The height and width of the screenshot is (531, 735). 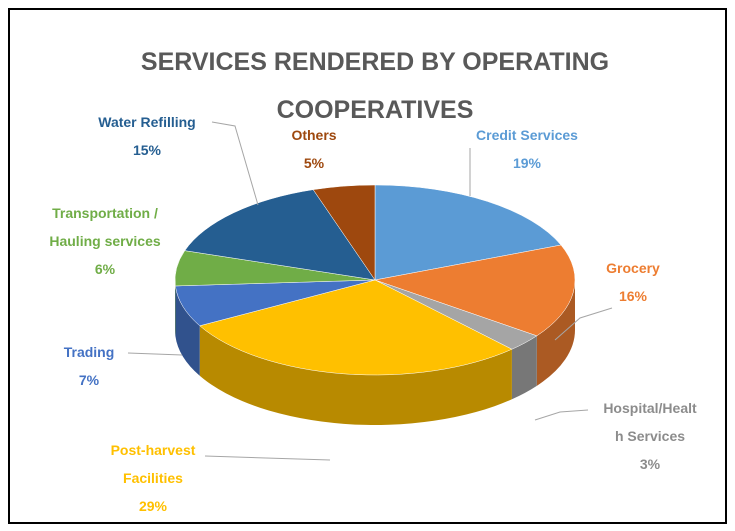 I want to click on value-label: 6%, so click(x=105, y=269).